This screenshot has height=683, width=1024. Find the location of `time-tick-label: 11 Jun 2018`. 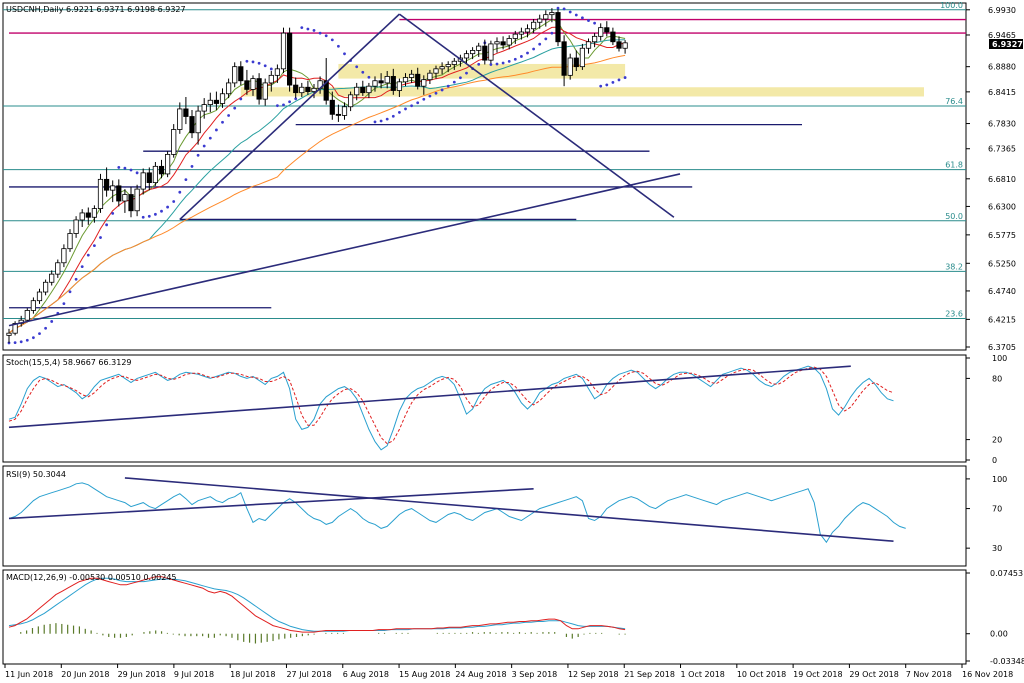

time-tick-label: 11 Jun 2018 is located at coordinates (29, 674).